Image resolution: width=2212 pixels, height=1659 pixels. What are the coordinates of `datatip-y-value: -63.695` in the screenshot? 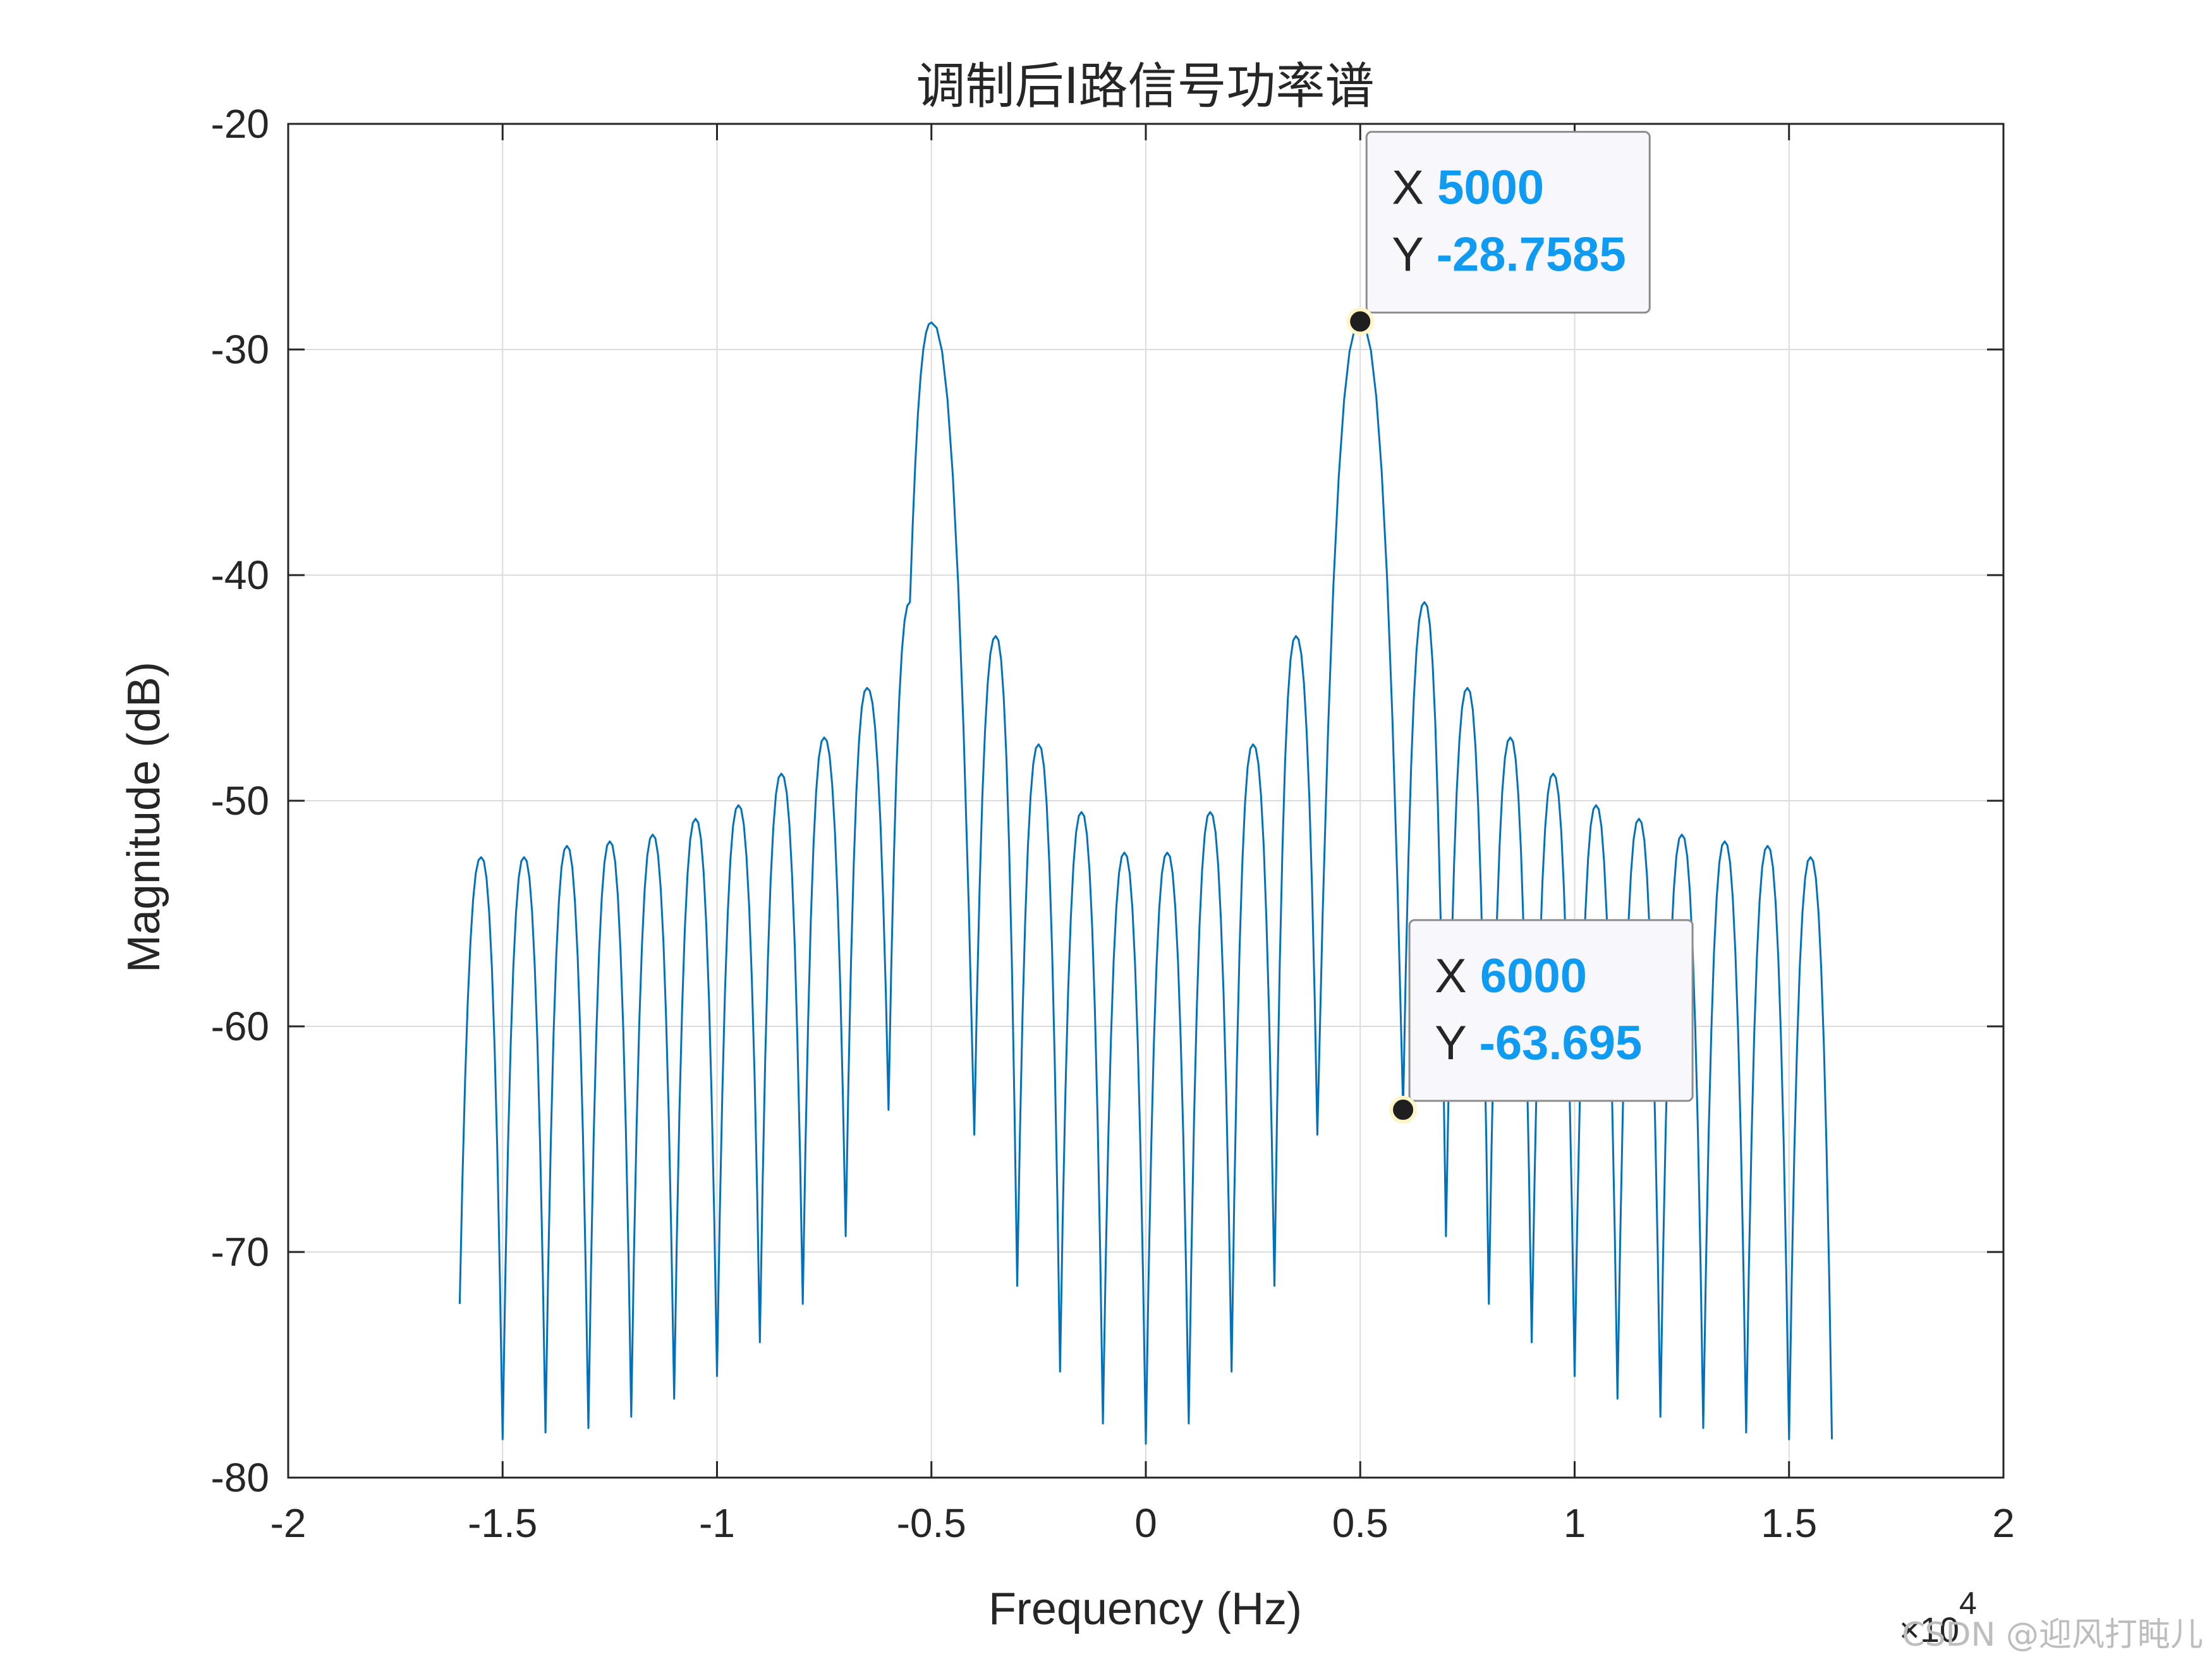 It's located at (1561, 1043).